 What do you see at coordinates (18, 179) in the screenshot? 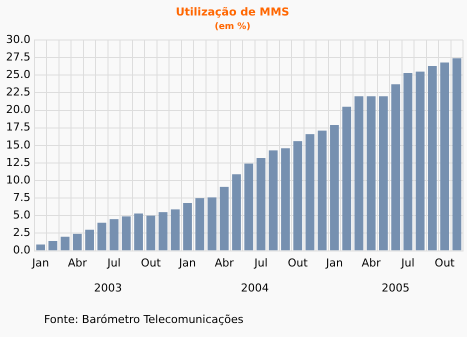
I see `y-tick-label: 10.0` at bounding box center [18, 179].